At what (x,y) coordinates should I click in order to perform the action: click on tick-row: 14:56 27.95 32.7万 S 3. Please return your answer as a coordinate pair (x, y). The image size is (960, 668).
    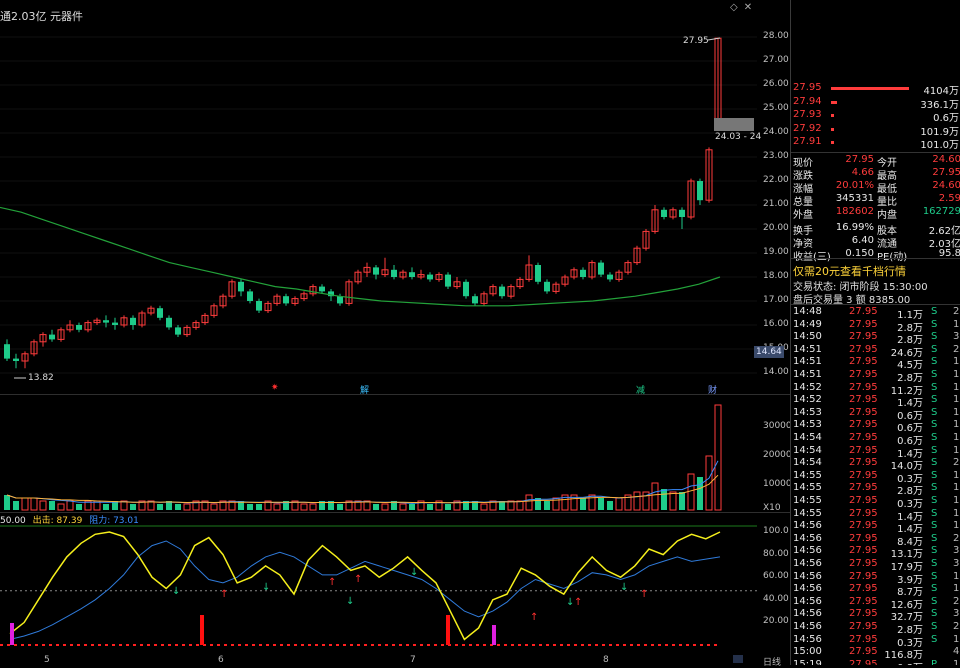
    Looking at the image, I should click on (875, 615).